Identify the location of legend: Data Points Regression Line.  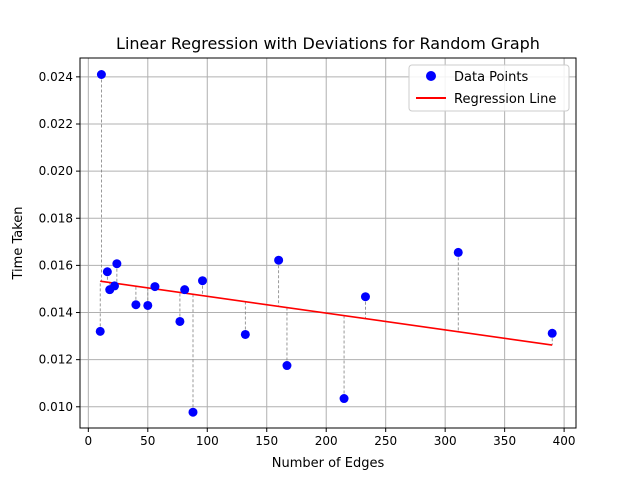
(489, 88).